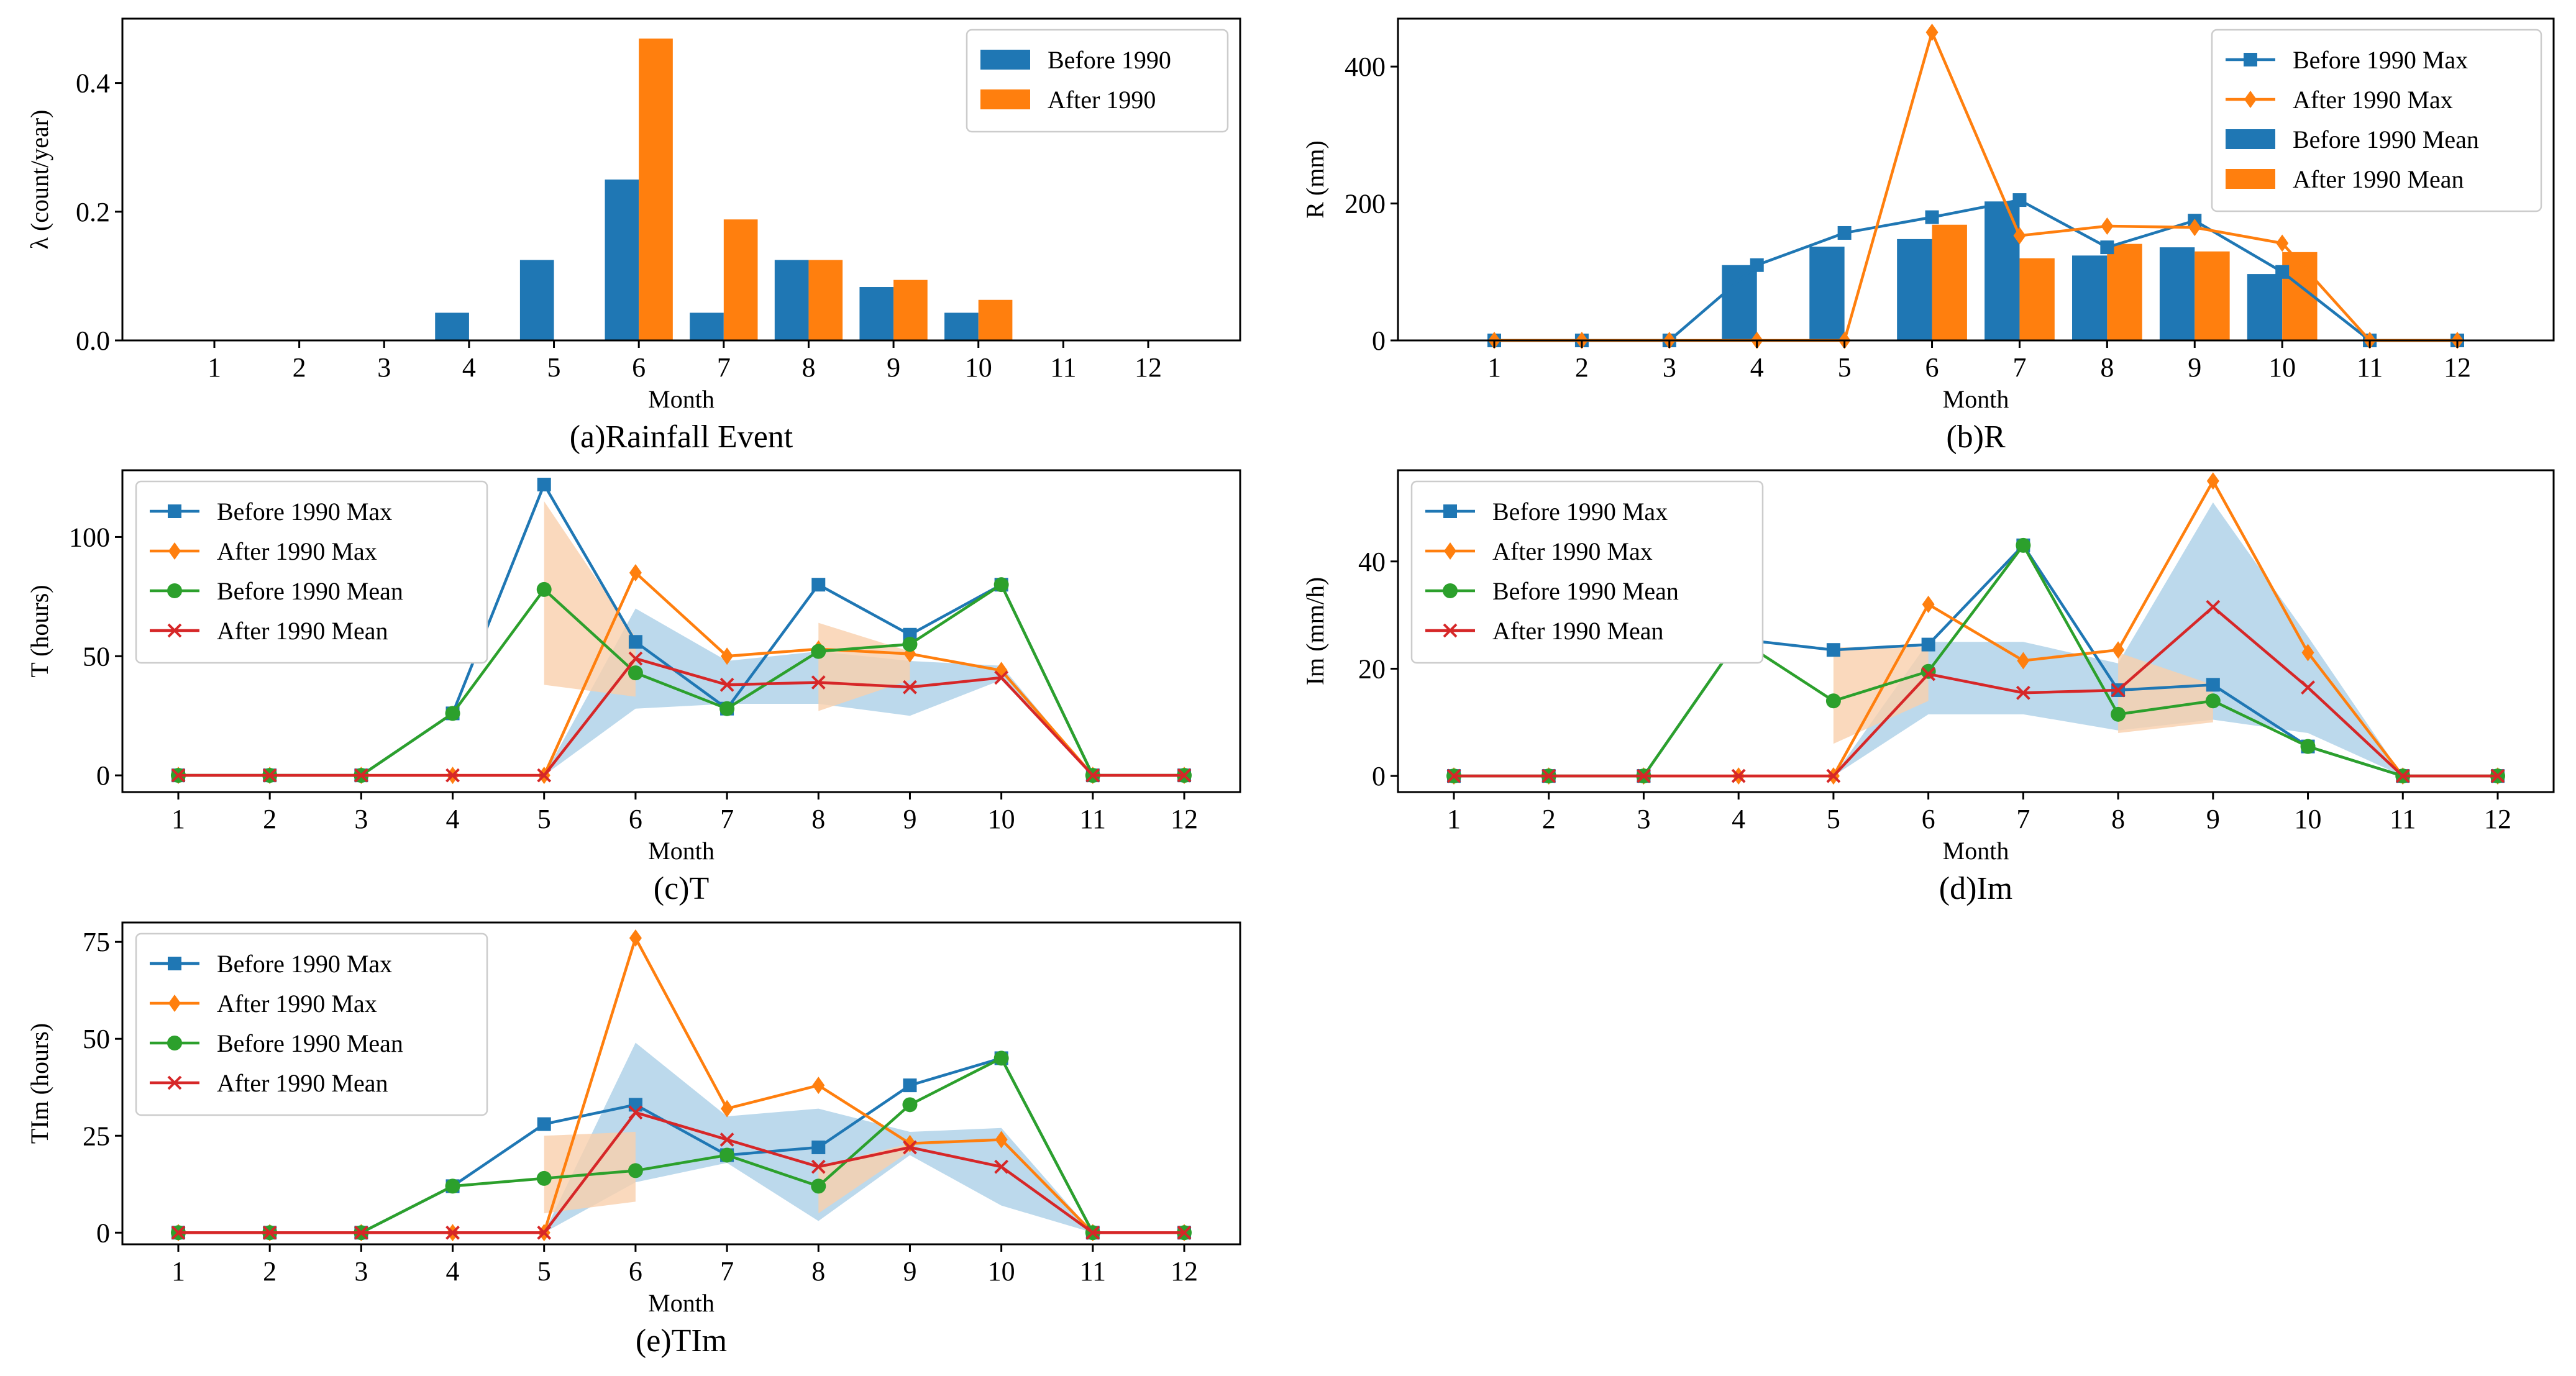 The image size is (2576, 1376). I want to click on legend-swatch, so click(2250, 179).